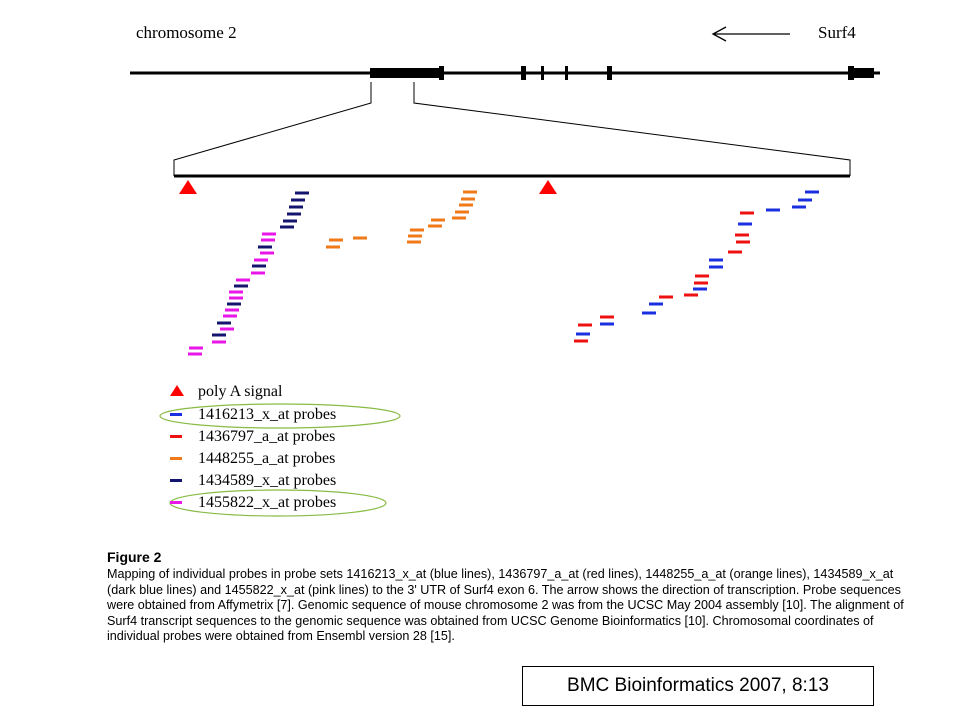  I want to click on legend-item-1436797: 1436797_a_at probes, so click(252, 437).